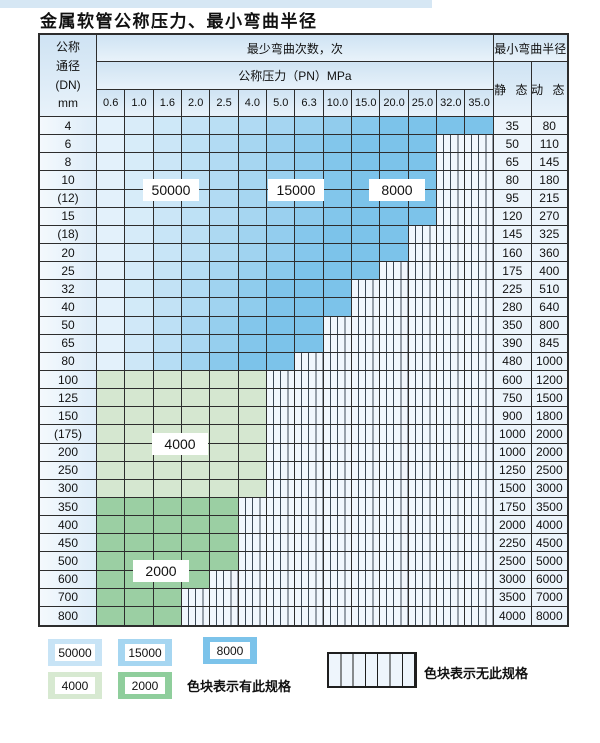  What do you see at coordinates (68, 525) in the screenshot?
I see `dn-cell: 400` at bounding box center [68, 525].